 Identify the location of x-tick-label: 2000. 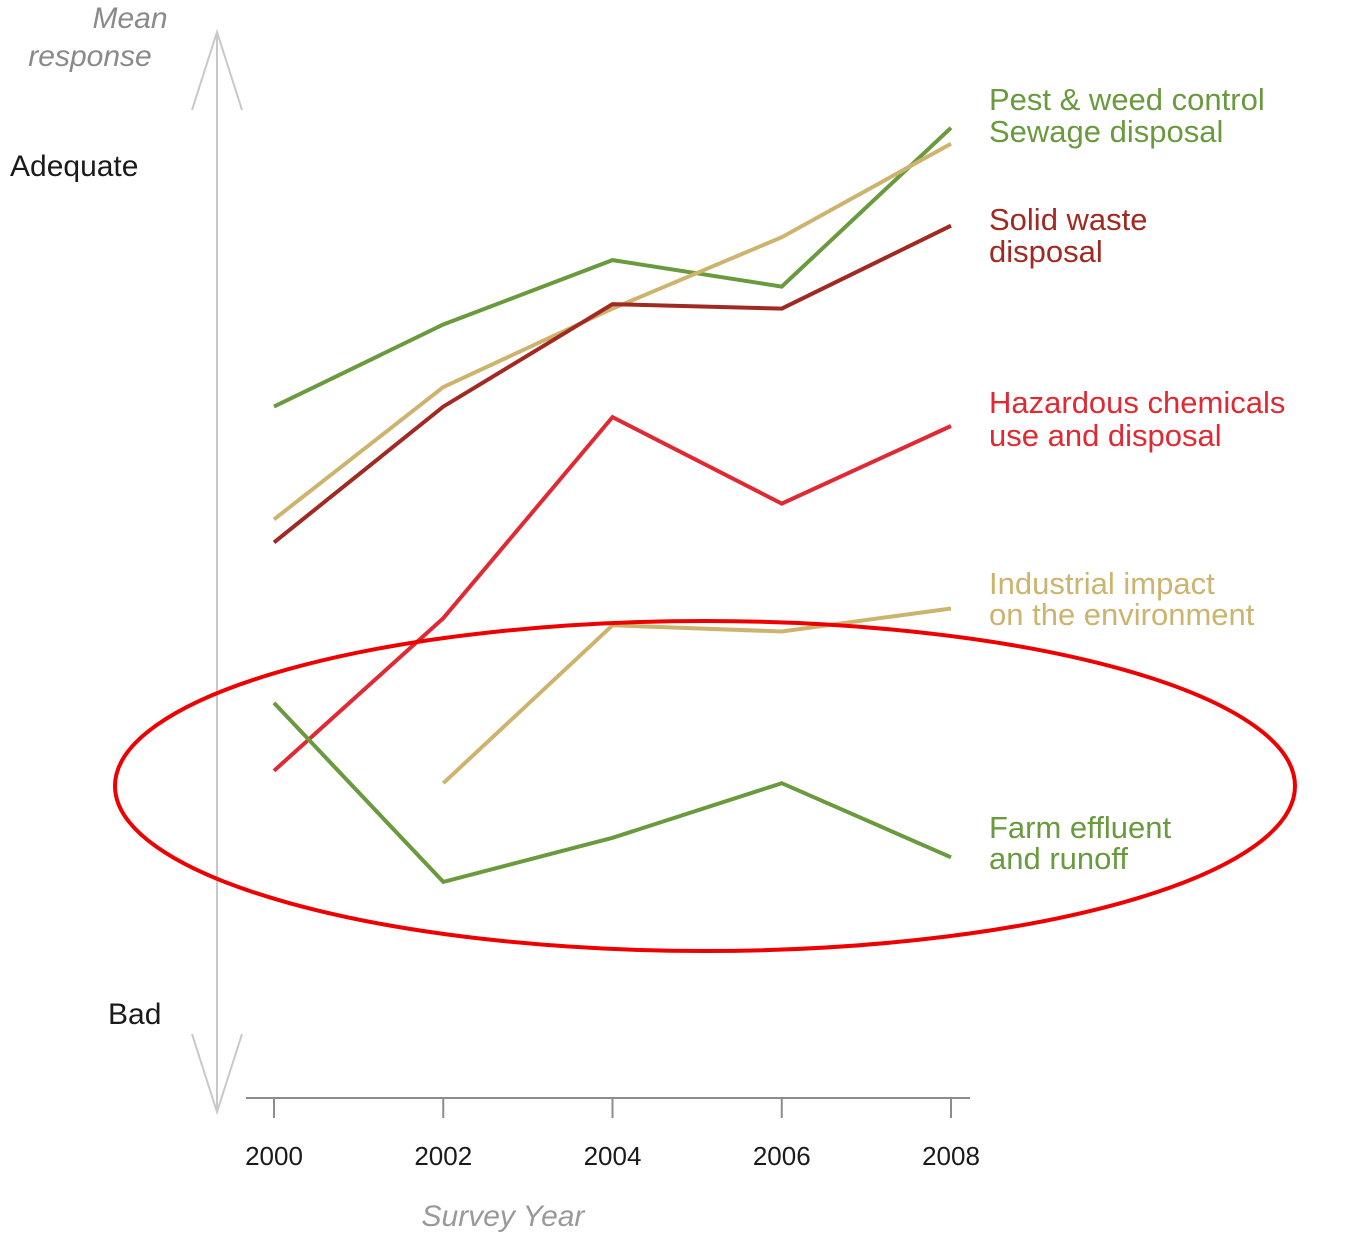
(274, 1156).